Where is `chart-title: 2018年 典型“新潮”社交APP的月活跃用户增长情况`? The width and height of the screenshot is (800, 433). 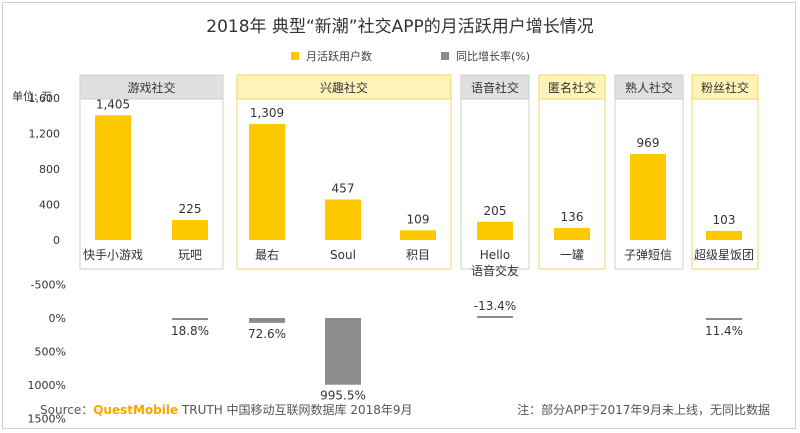
chart-title: 2018年 典型“新潮”社交APP的月活跃用户增长情况 is located at coordinates (399, 27).